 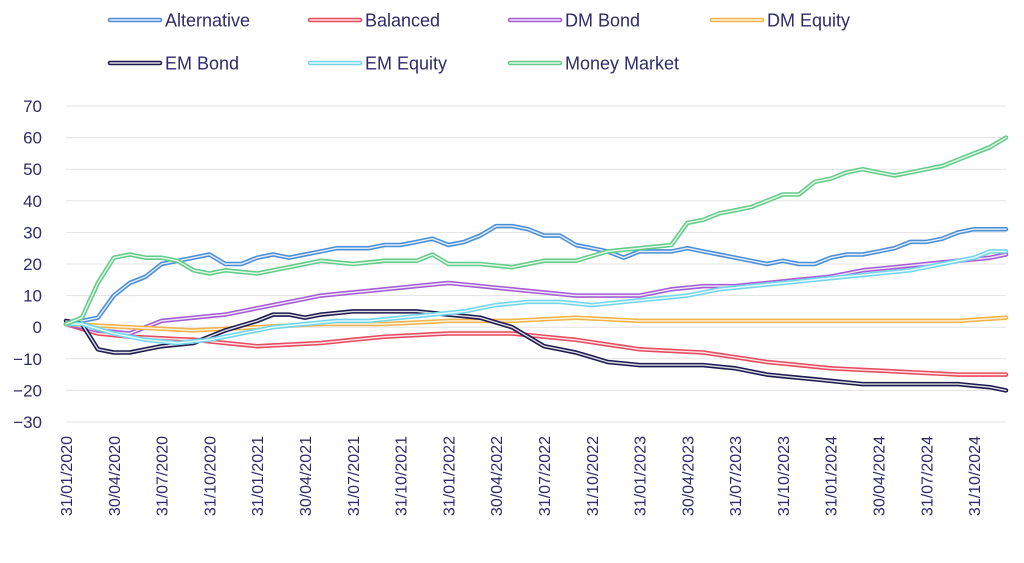 I want to click on legend-label-alternative: Alternative, so click(x=207, y=21).